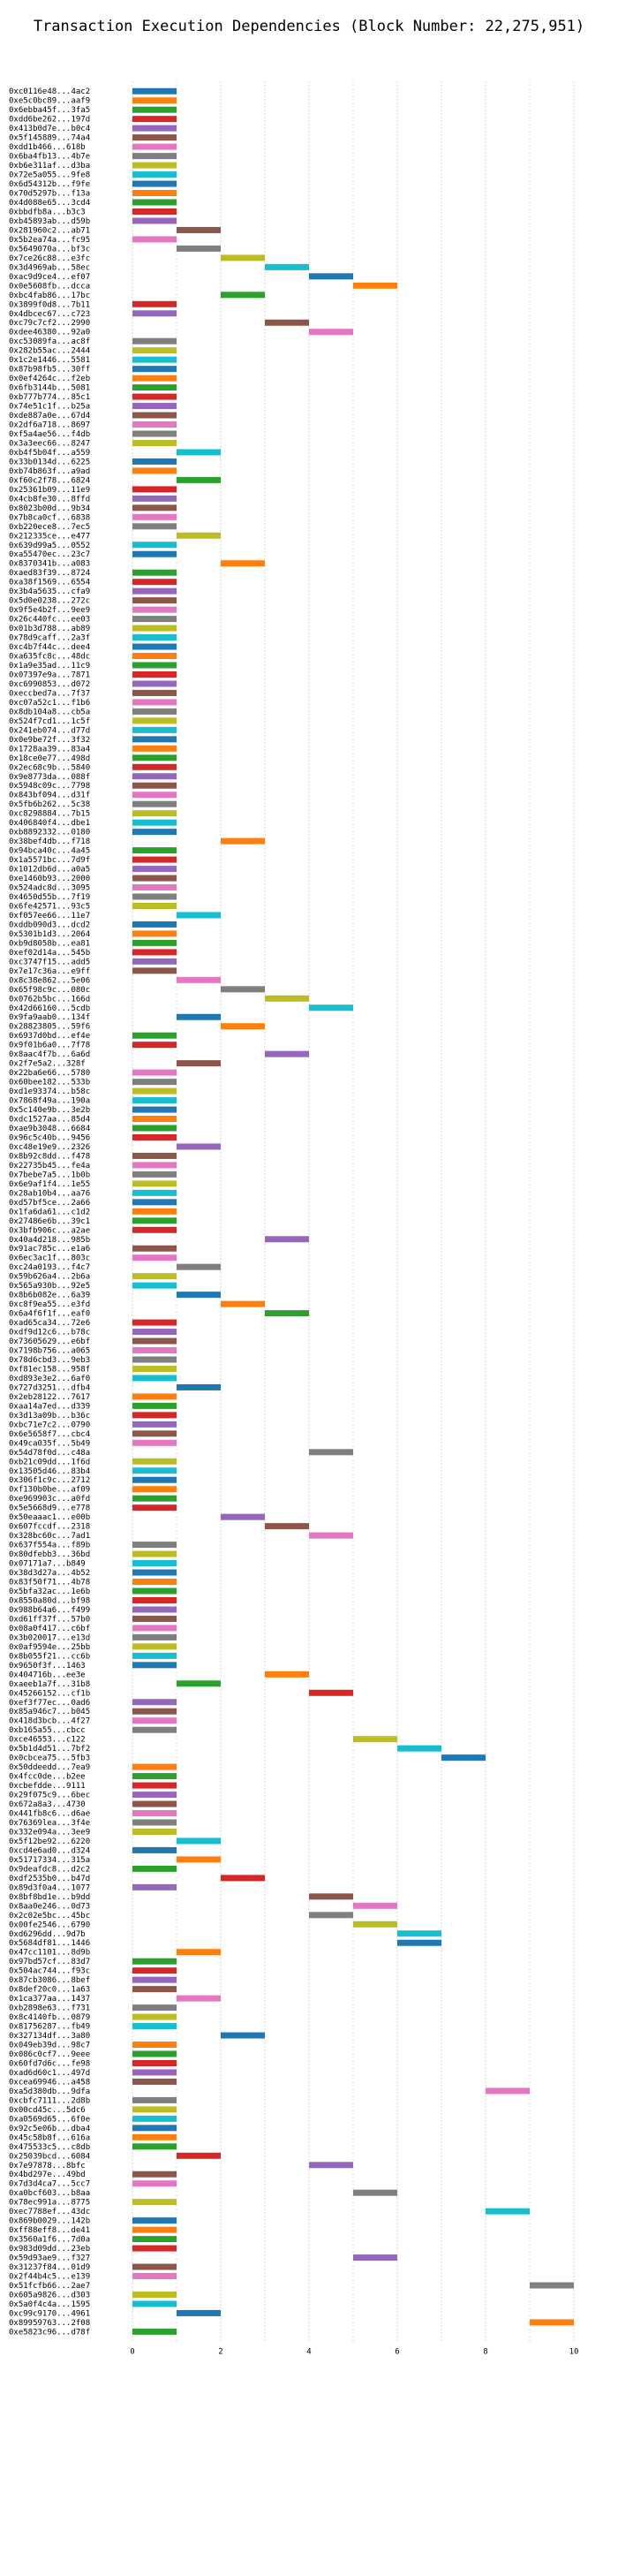 This screenshot has height=2576, width=618. Describe the element at coordinates (50, 1046) in the screenshot. I see `tx-label: 0x9f01b6a0...7f78` at that location.